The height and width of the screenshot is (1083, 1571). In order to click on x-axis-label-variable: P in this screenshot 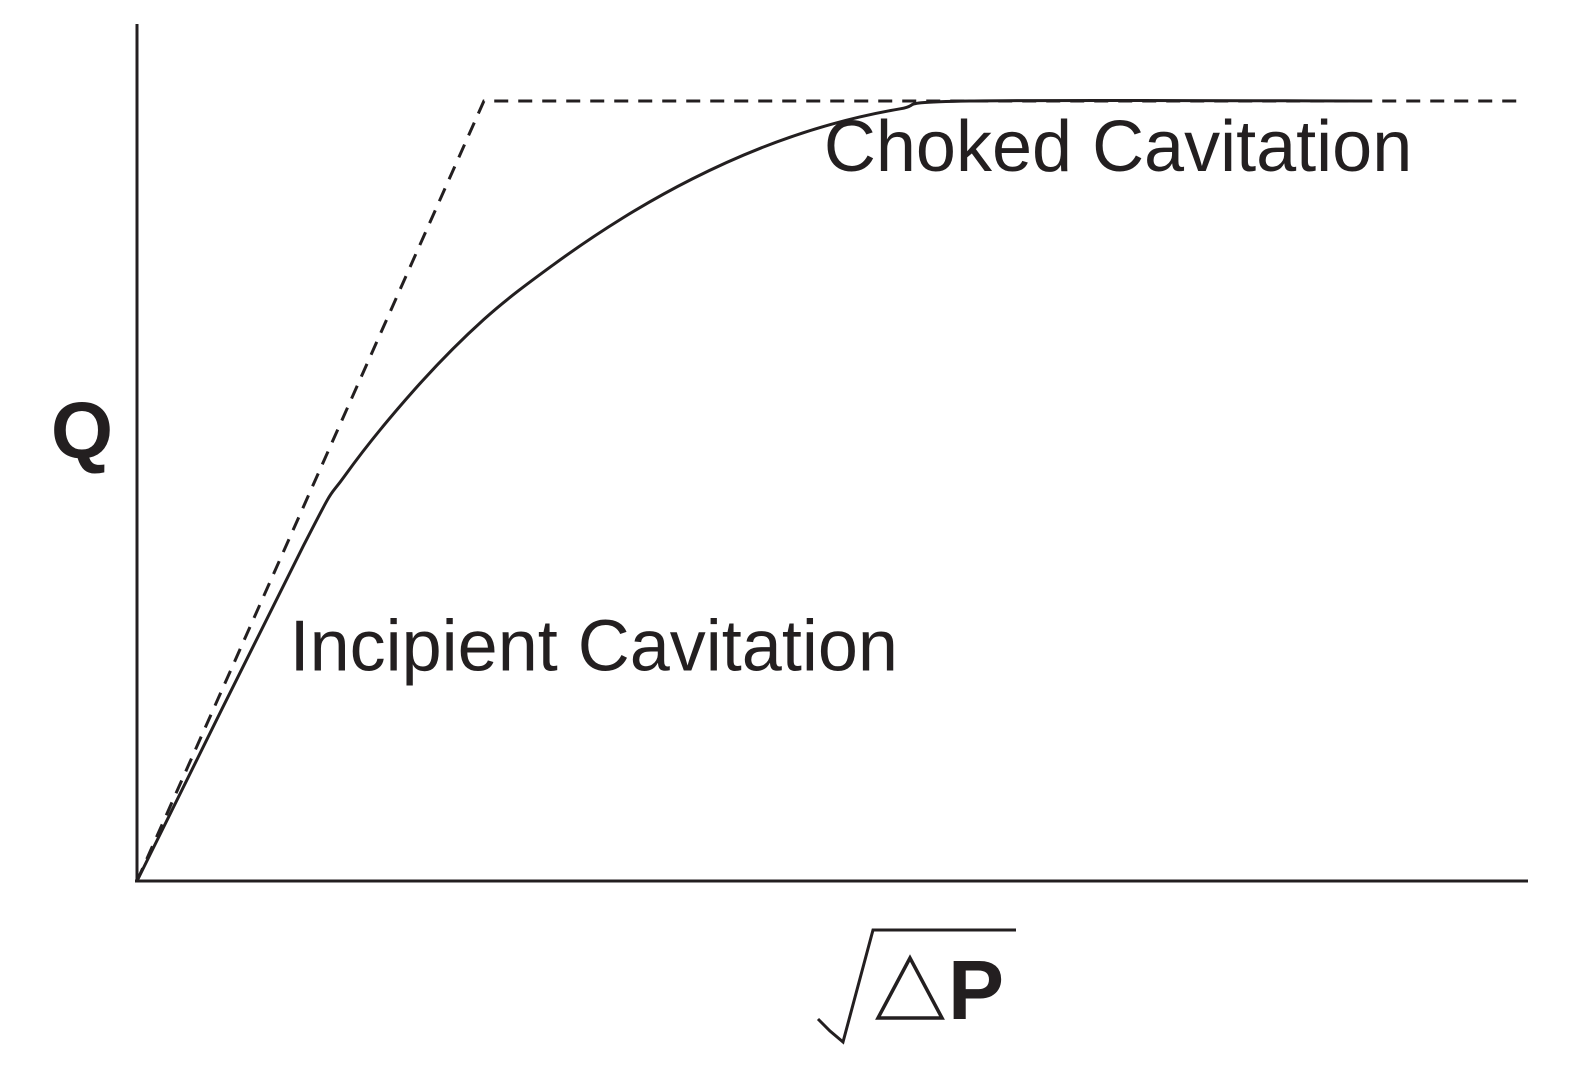, I will do `click(976, 990)`.